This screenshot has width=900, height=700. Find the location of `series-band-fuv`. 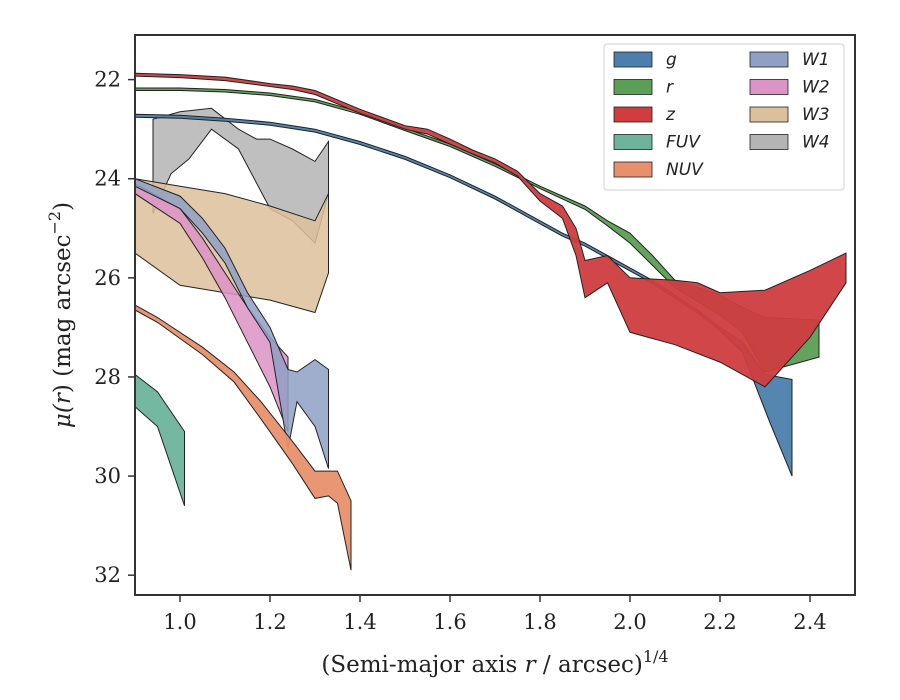

series-band-fuv is located at coordinates (160, 439).